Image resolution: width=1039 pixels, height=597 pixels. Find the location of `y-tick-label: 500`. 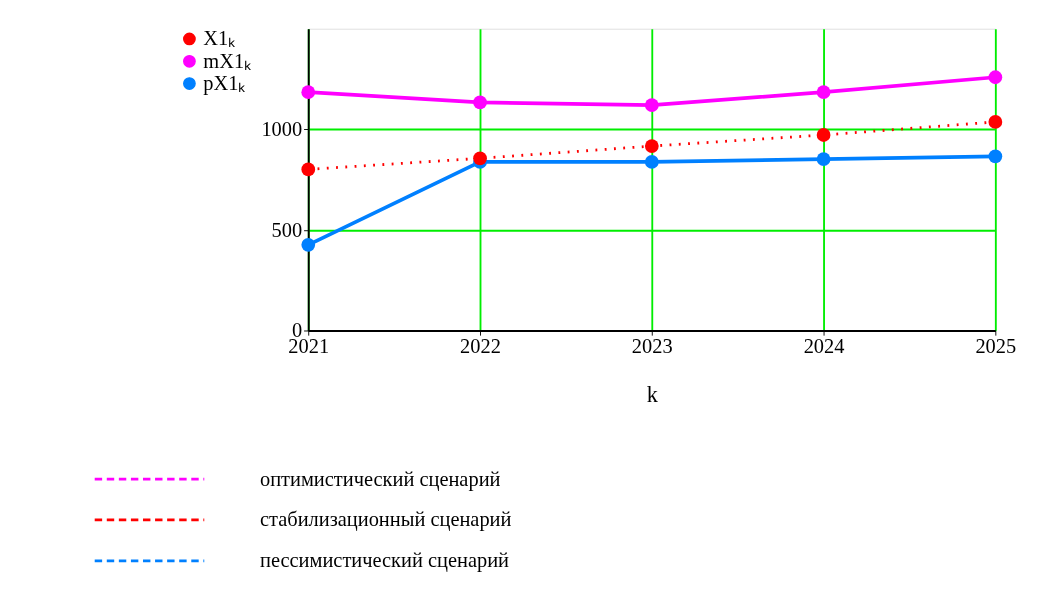

y-tick-label: 500 is located at coordinates (287, 229).